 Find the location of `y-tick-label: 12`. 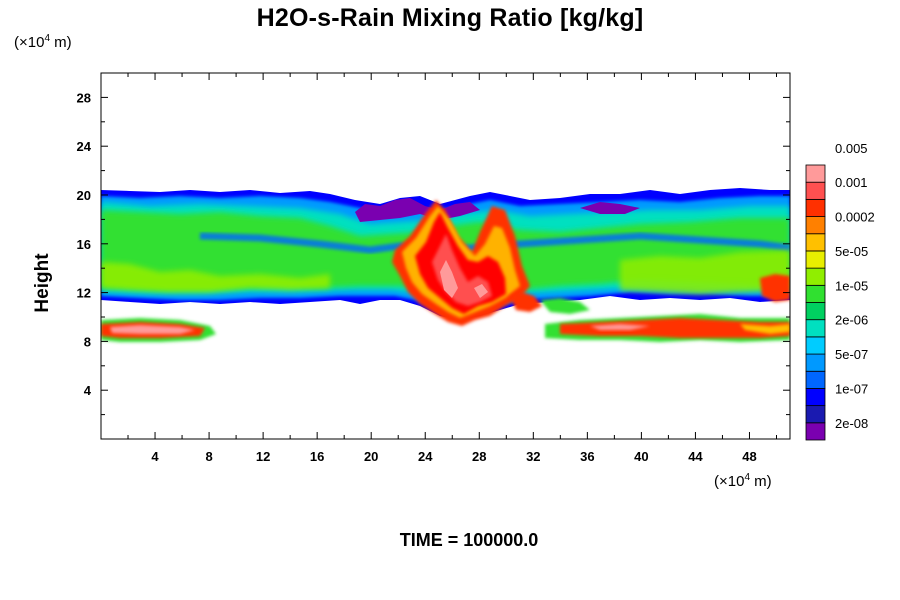

y-tick-label: 12 is located at coordinates (84, 293).